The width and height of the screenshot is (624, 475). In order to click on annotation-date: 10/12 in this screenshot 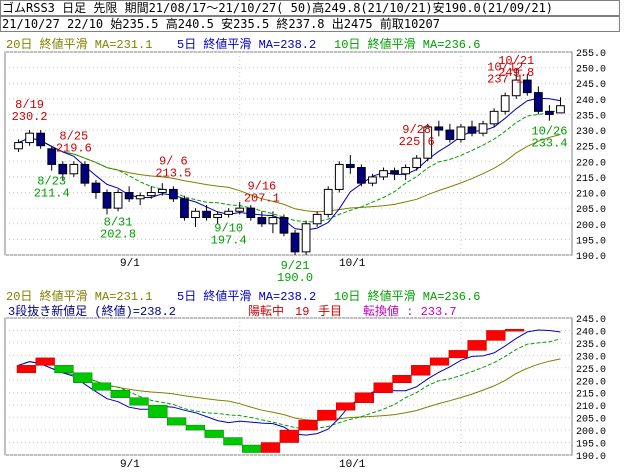, I will do `click(505, 68)`.